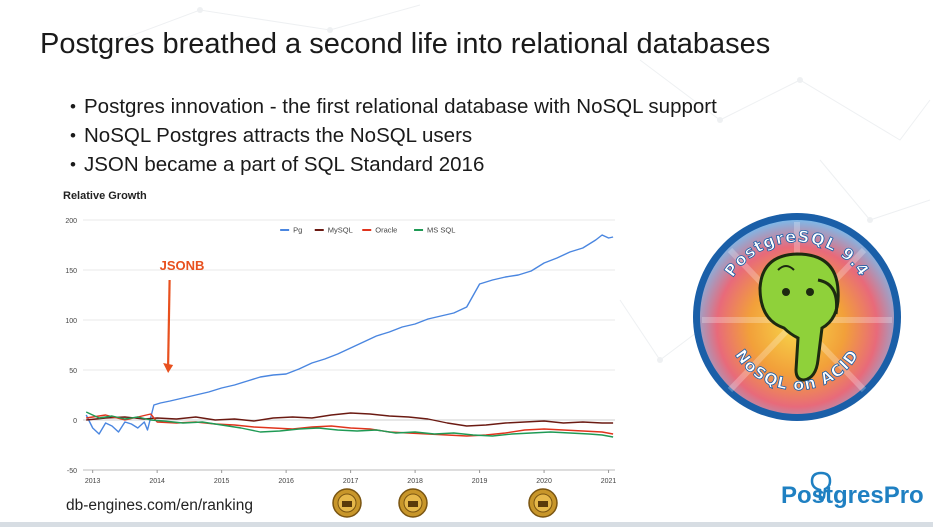 Image resolution: width=933 pixels, height=527 pixels. What do you see at coordinates (286, 481) in the screenshot?
I see `x-tick-label: 2016` at bounding box center [286, 481].